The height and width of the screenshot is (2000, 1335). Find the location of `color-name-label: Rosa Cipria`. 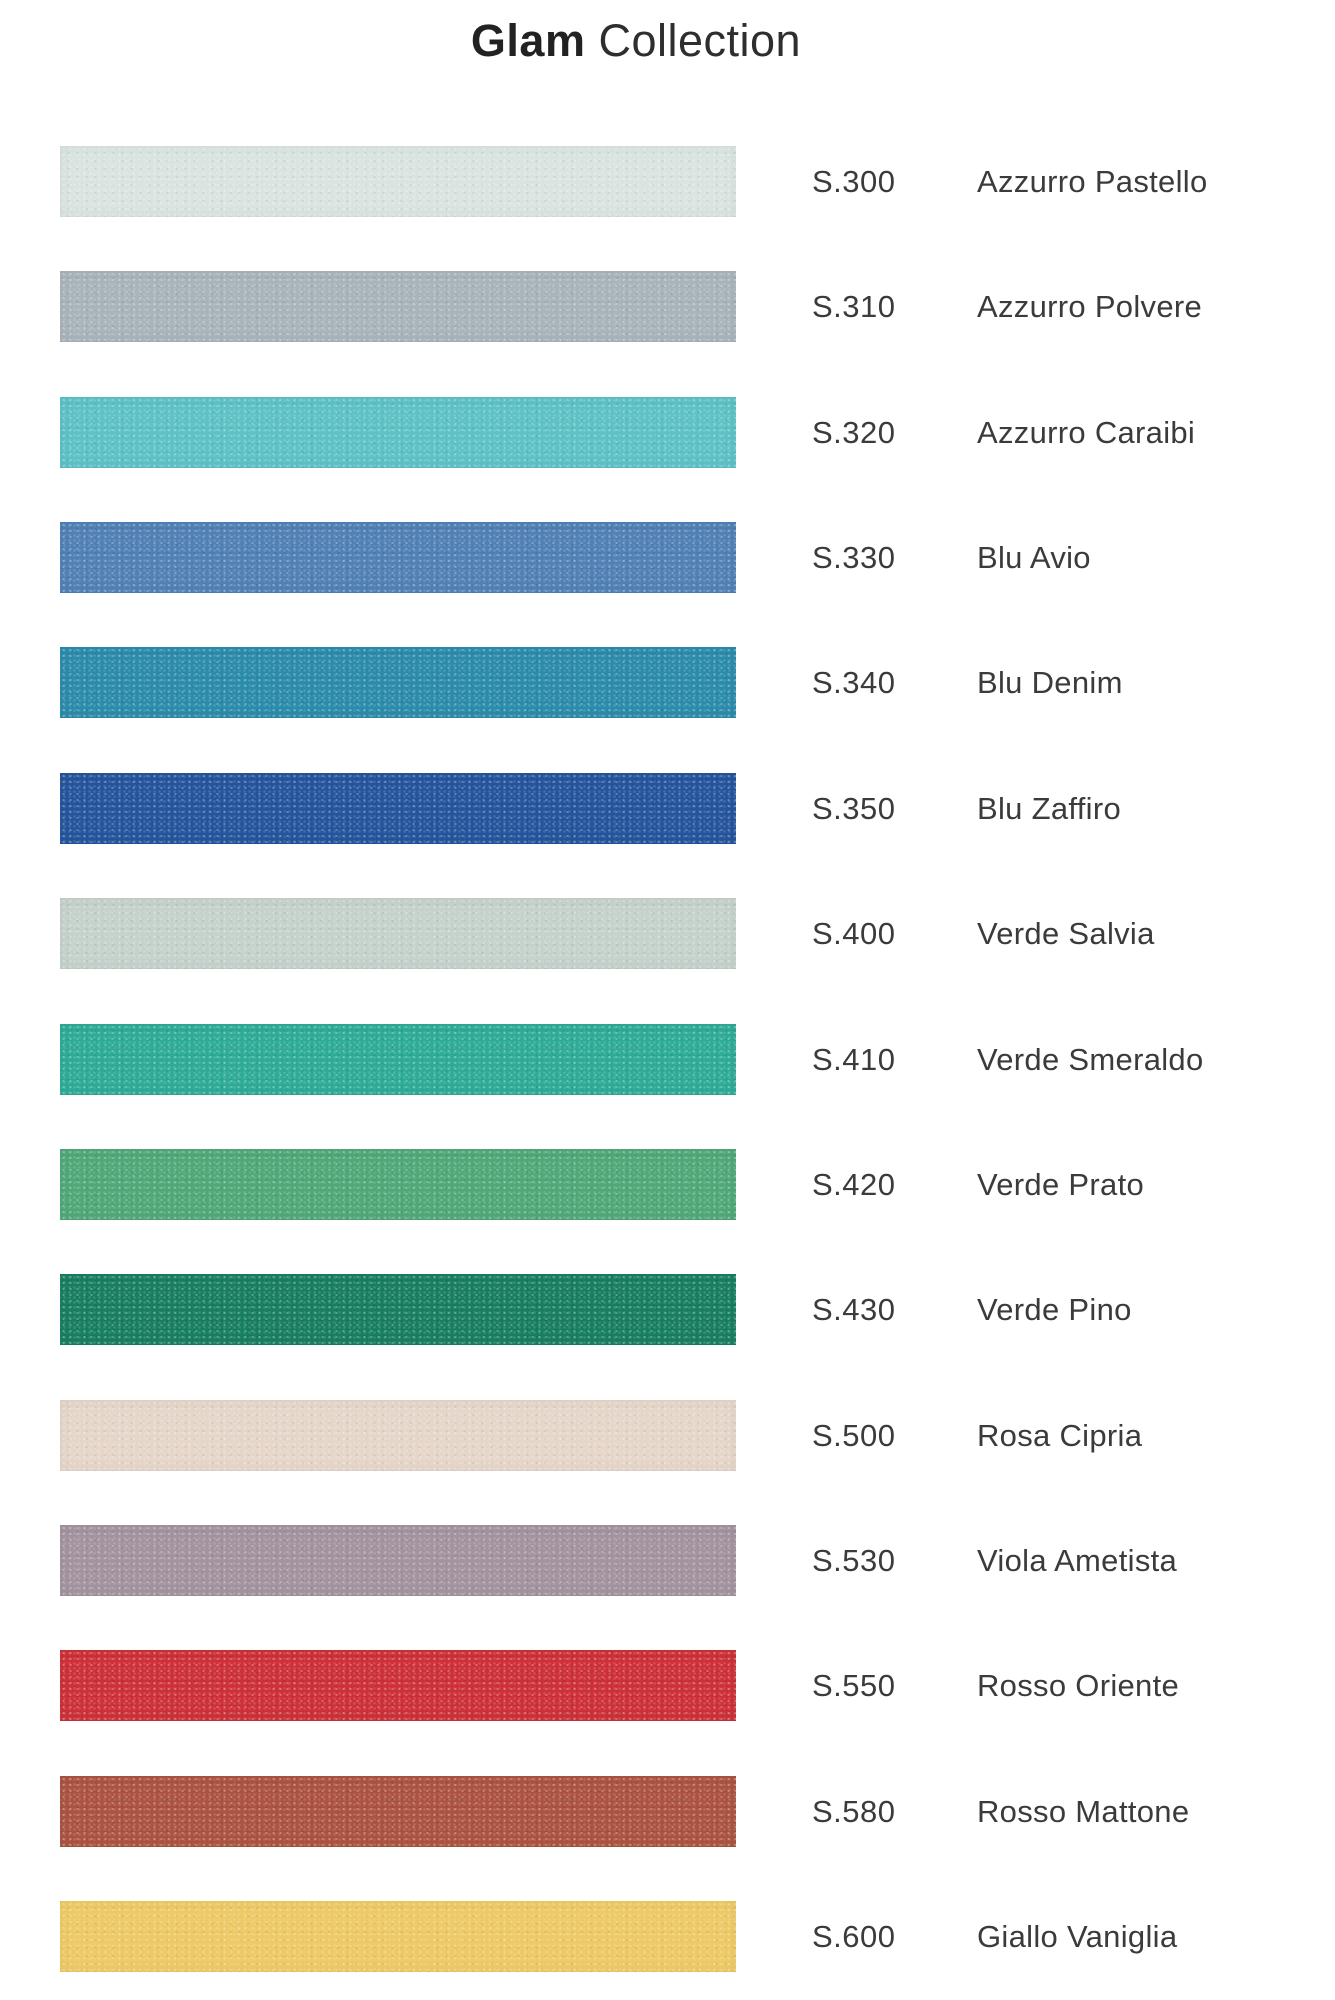

color-name-label: Rosa Cipria is located at coordinates (1060, 1435).